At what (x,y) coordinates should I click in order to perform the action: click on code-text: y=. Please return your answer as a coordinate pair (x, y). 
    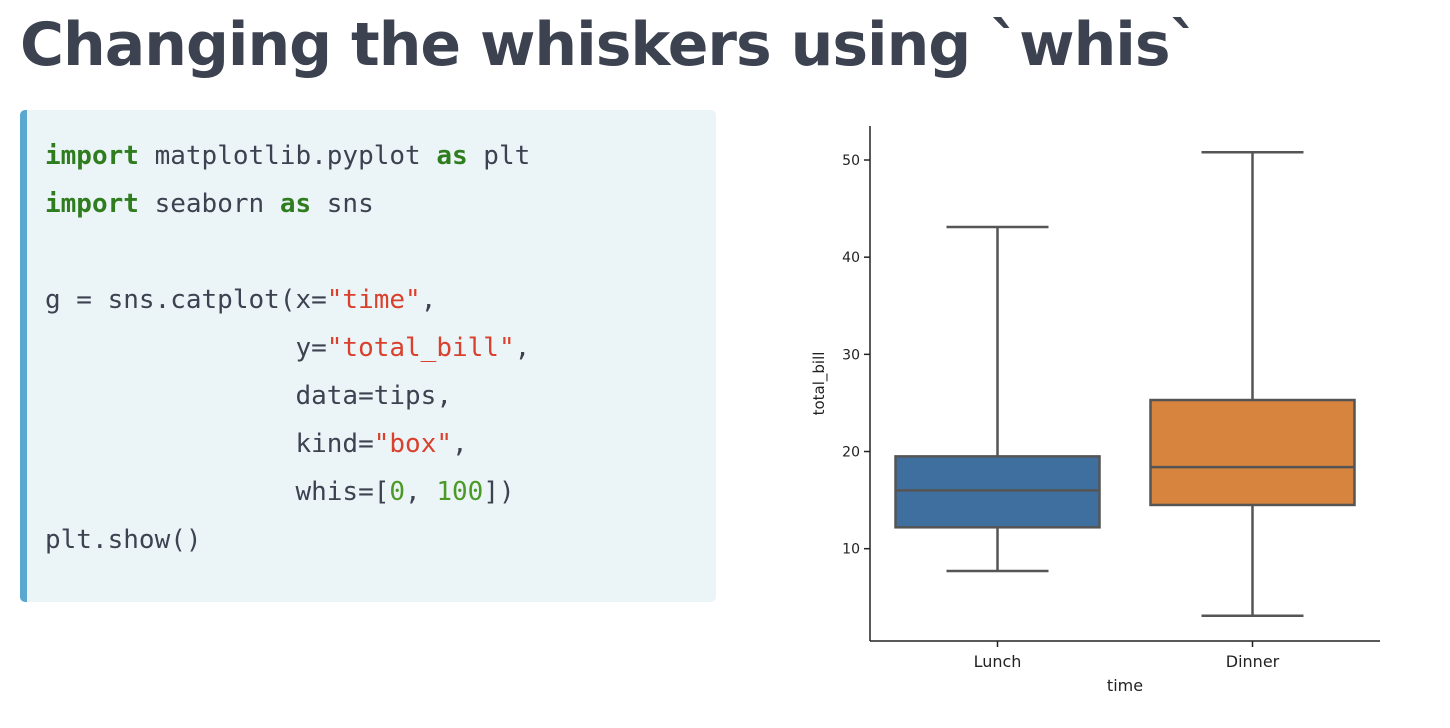
    Looking at the image, I should click on (186, 348).